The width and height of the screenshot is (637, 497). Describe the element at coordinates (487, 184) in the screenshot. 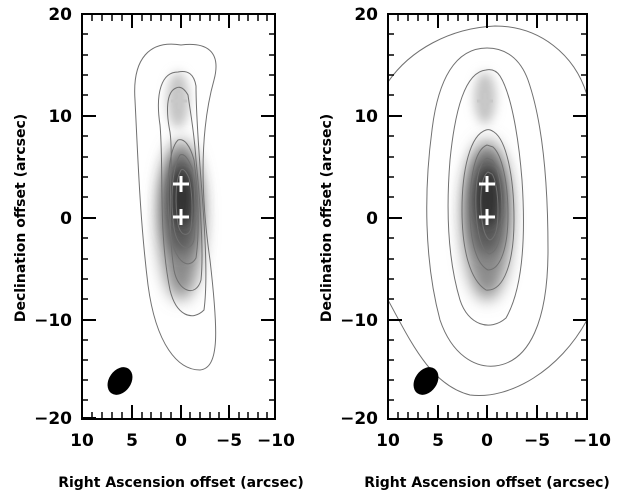

I see `right-marker-center-upper` at that location.